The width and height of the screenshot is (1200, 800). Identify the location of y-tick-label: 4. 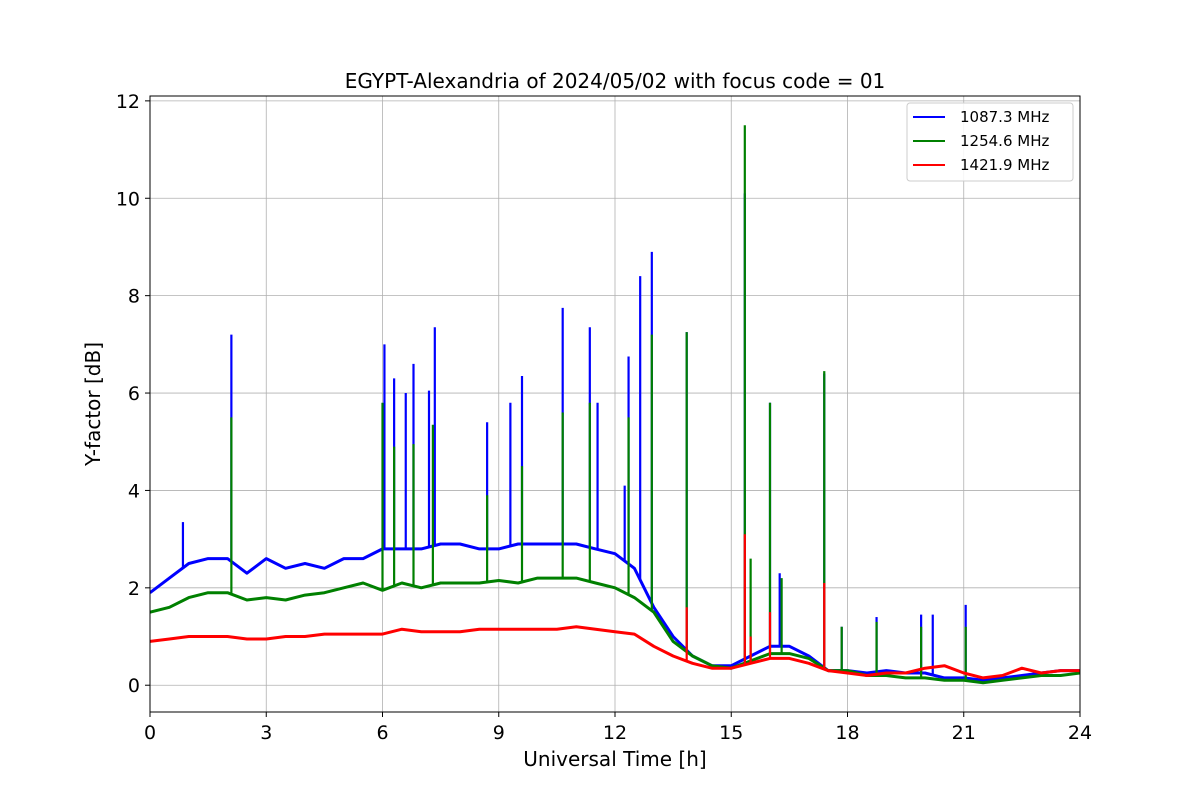
(134, 491).